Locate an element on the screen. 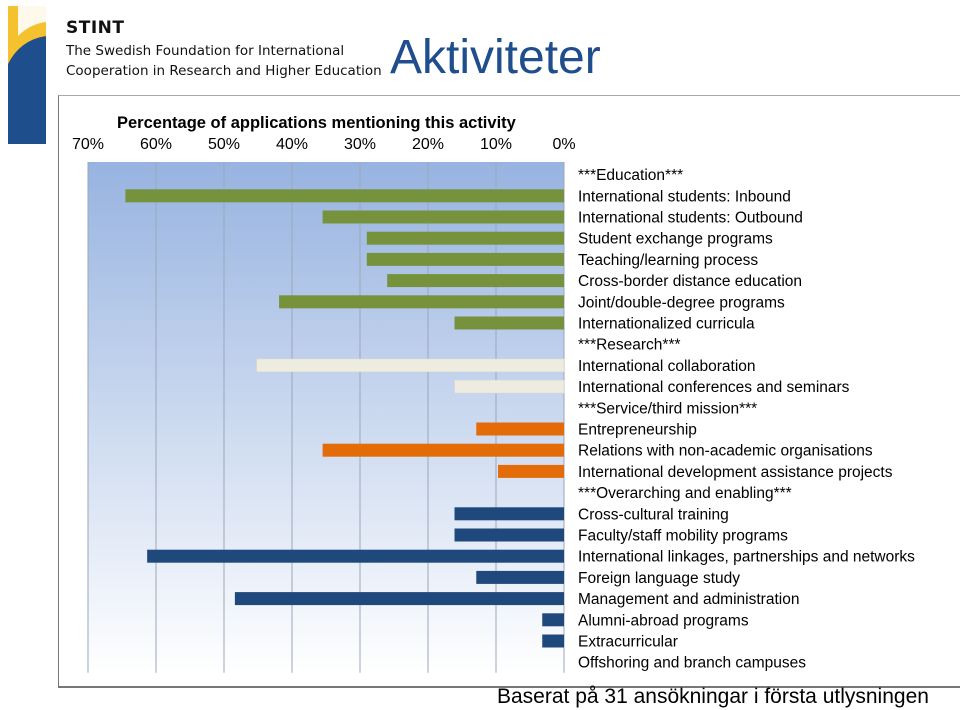 This screenshot has height=710, width=960. category-label: Management and administration is located at coordinates (688, 599).